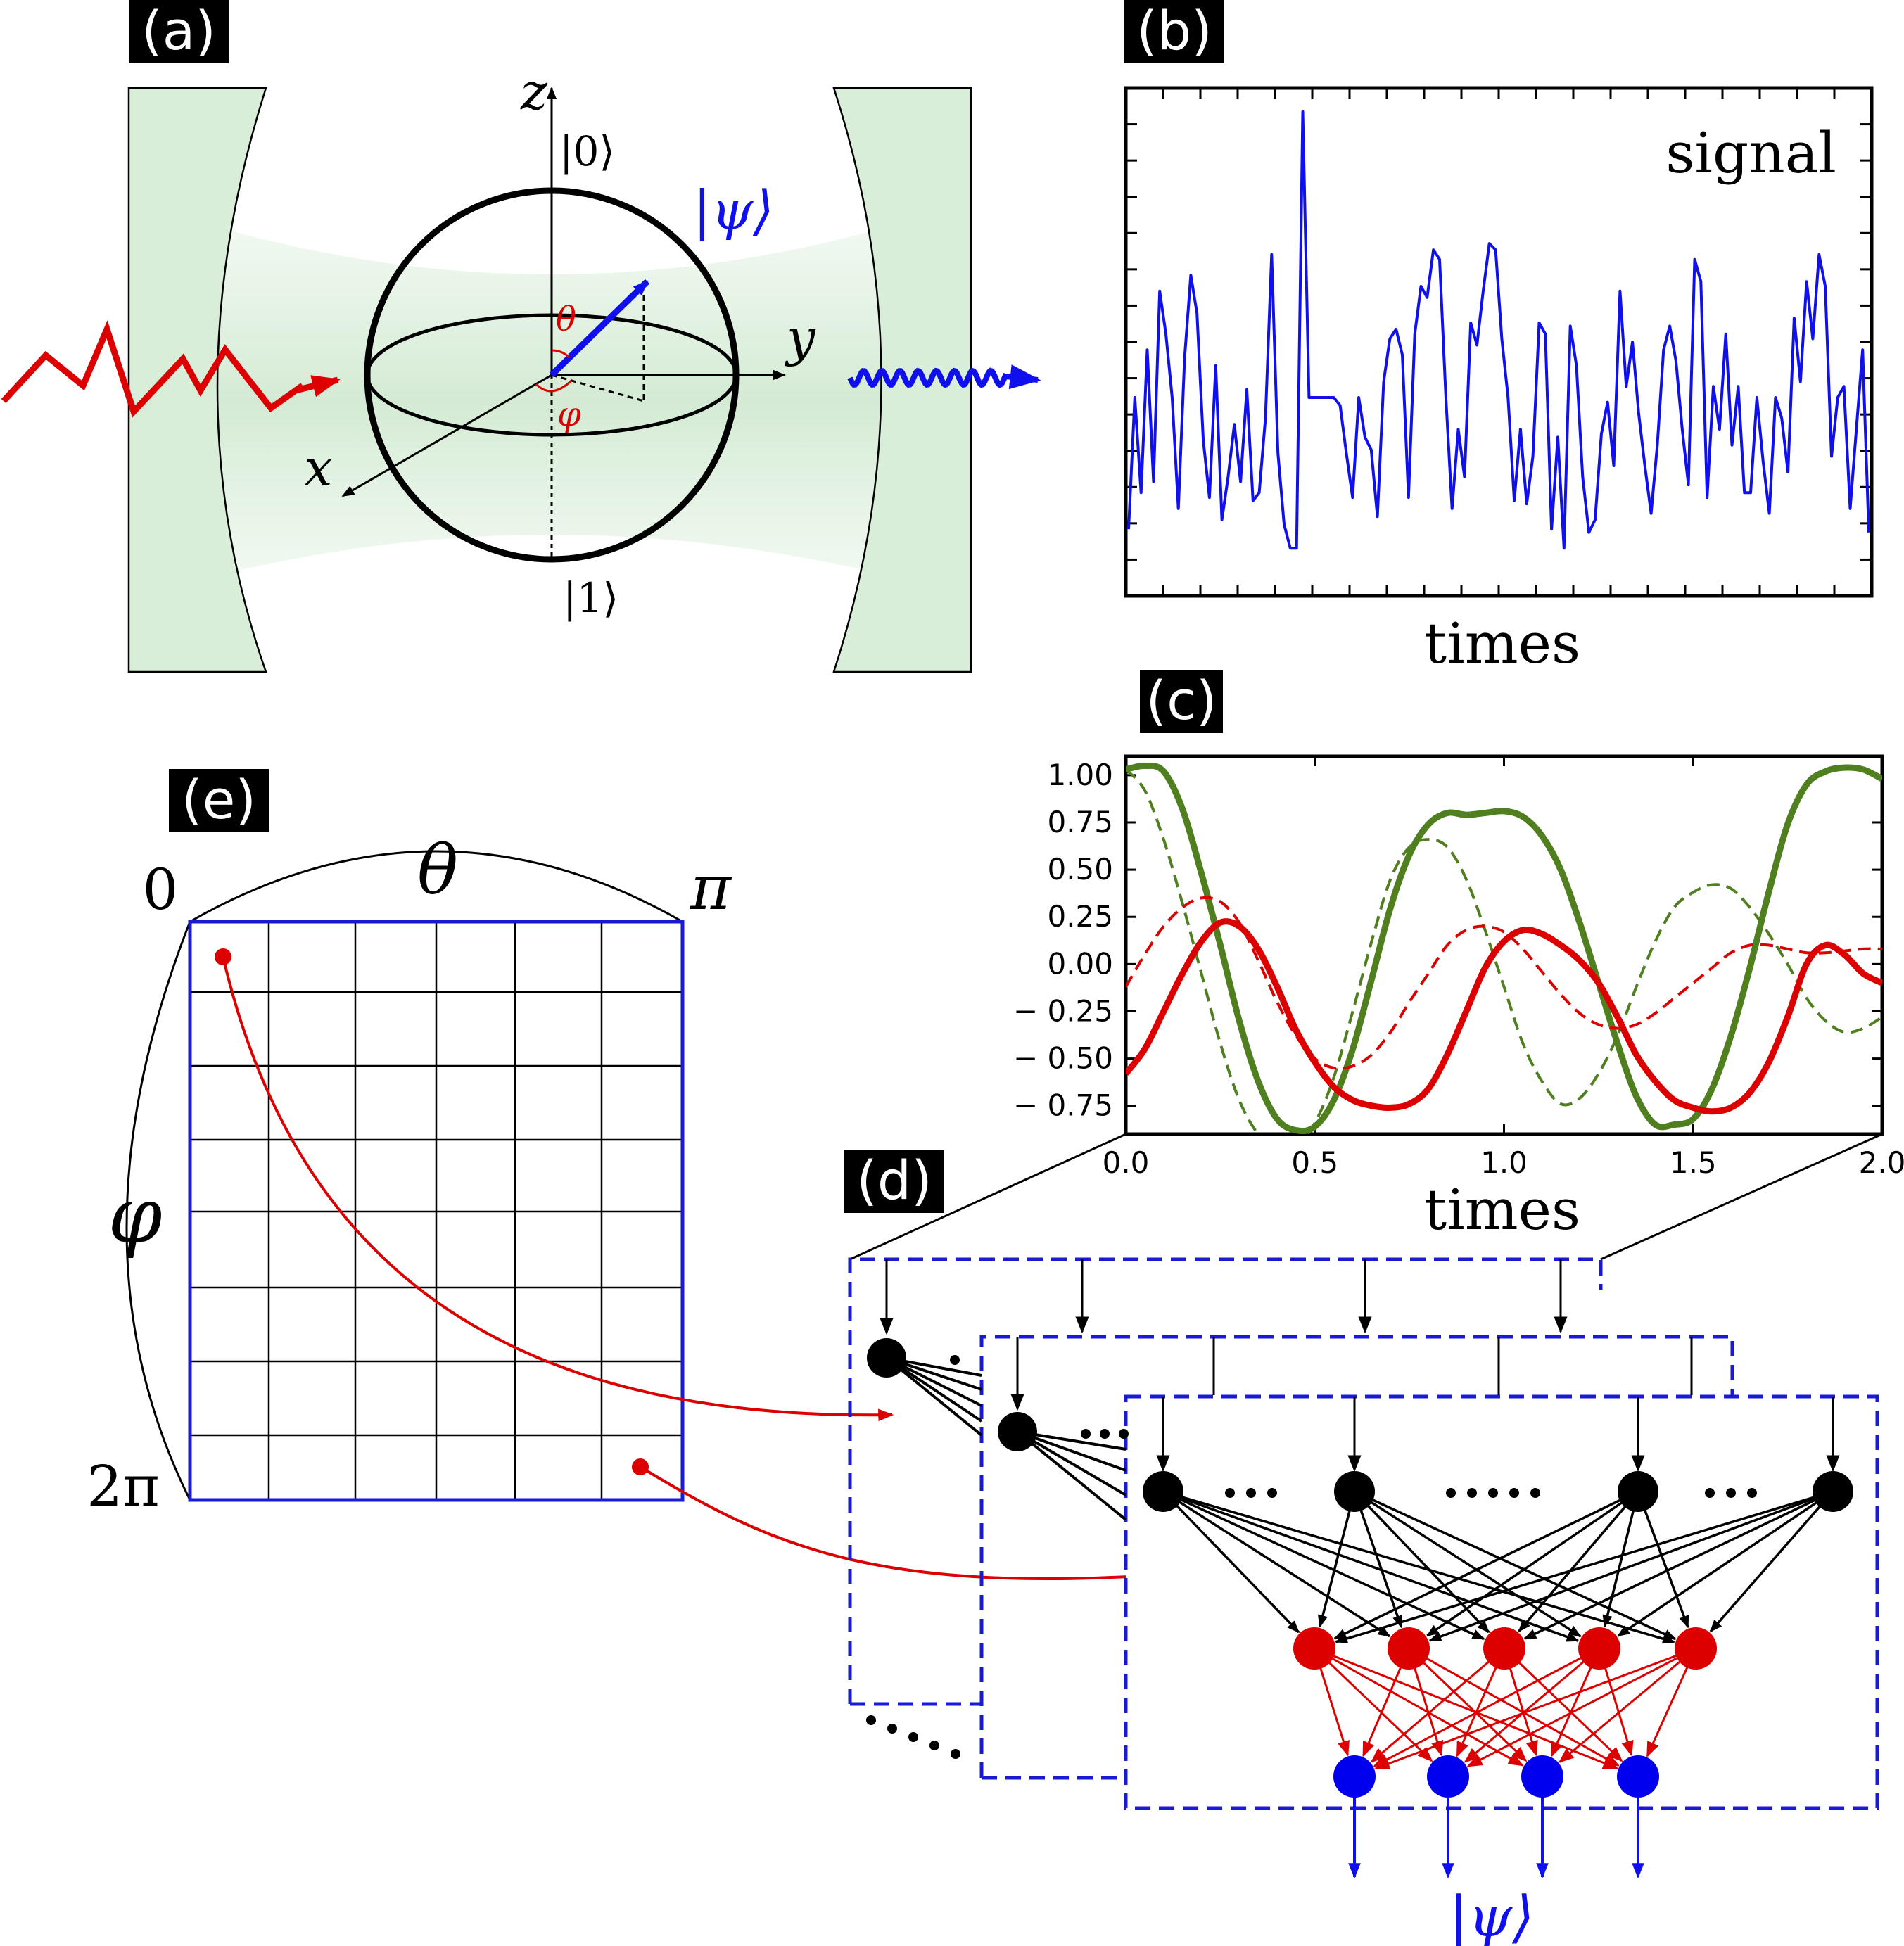 The height and width of the screenshot is (1946, 1904). What do you see at coordinates (913, 1737) in the screenshot?
I see `stacked-frames-ellipsis` at bounding box center [913, 1737].